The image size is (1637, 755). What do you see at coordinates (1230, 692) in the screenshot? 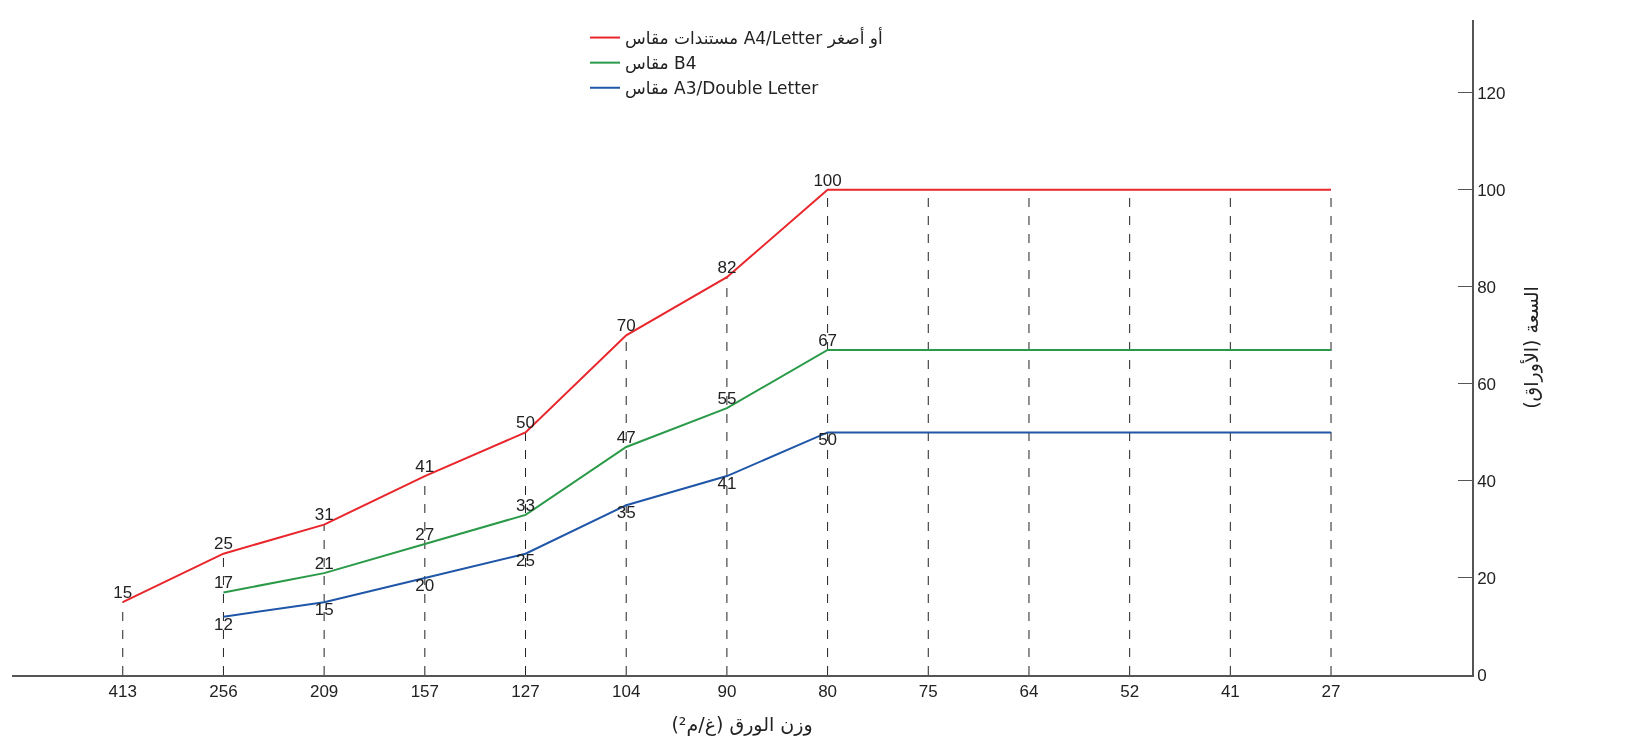
I see `x-tick-label: 41` at bounding box center [1230, 692].